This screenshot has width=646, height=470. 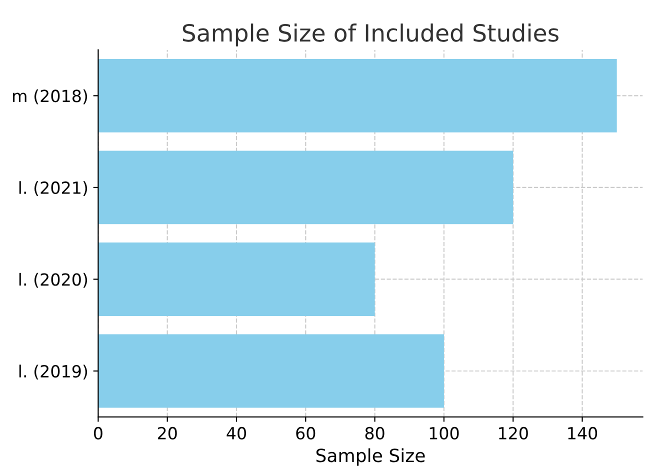 What do you see at coordinates (306, 433) in the screenshot?
I see `x-tick-label: 60` at bounding box center [306, 433].